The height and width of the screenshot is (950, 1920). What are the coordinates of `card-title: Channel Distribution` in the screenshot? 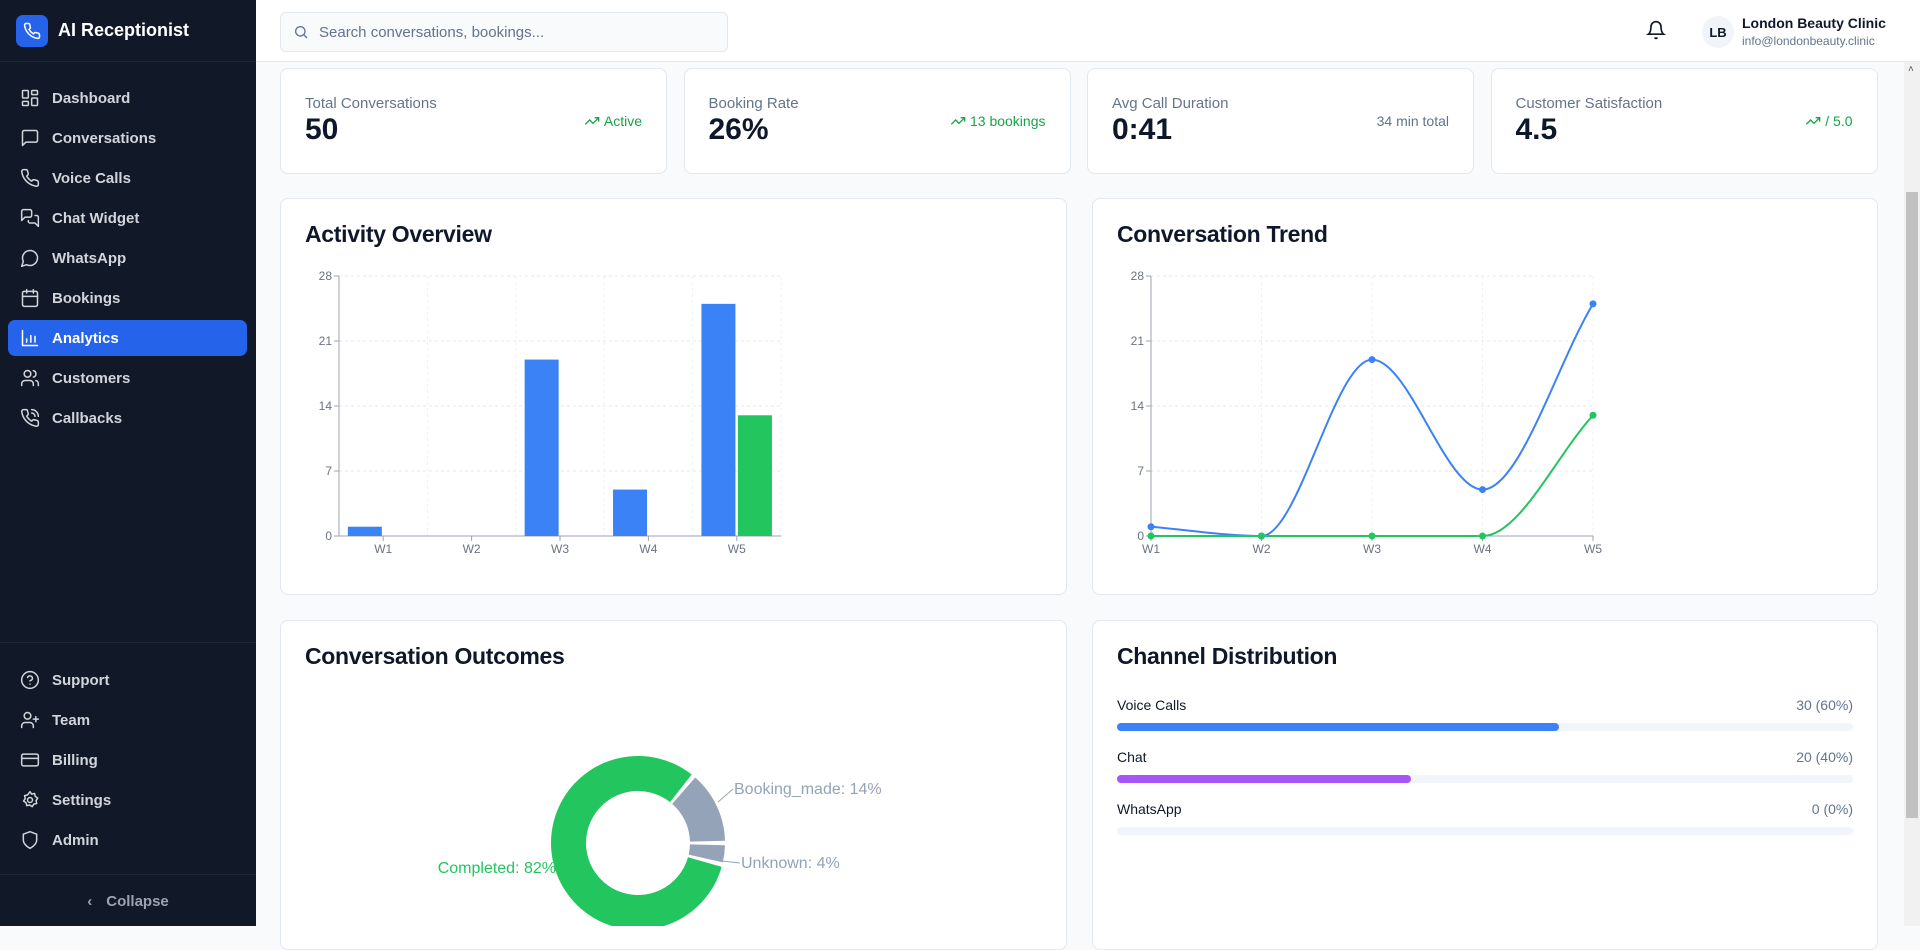 It's located at (1227, 656).